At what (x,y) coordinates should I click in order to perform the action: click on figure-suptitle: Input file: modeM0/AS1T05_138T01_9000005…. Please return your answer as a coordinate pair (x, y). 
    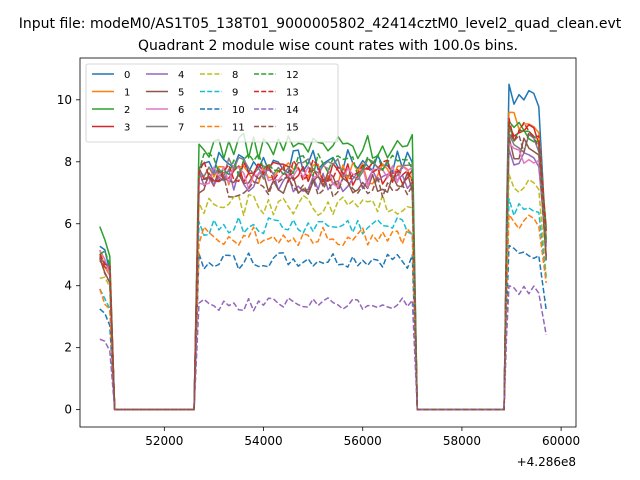
    Looking at the image, I should click on (320, 24).